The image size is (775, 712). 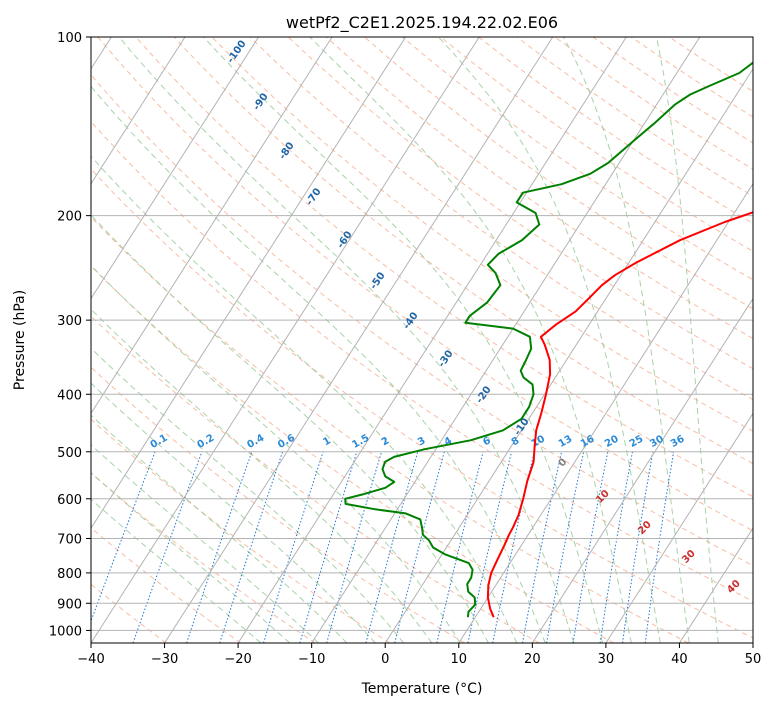 I want to click on x-tick-label: −40, so click(x=90, y=659).